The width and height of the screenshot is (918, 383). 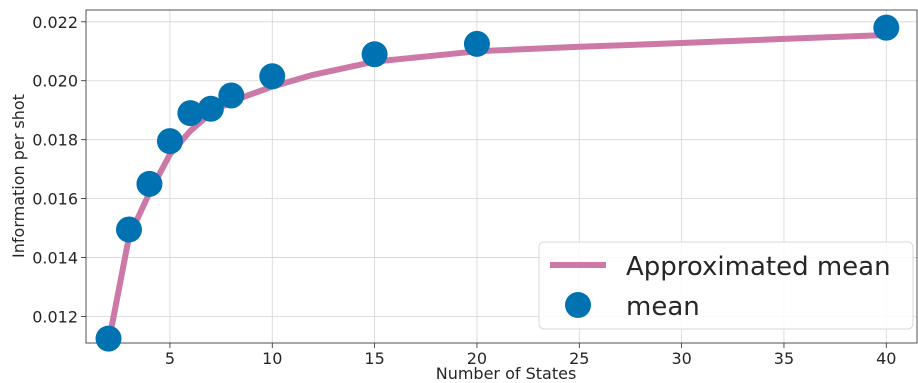 I want to click on x-tick-label: 25, so click(x=579, y=358).